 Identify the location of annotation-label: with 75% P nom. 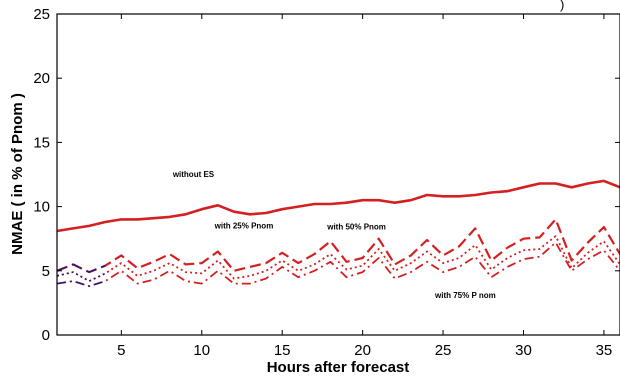
(465, 295).